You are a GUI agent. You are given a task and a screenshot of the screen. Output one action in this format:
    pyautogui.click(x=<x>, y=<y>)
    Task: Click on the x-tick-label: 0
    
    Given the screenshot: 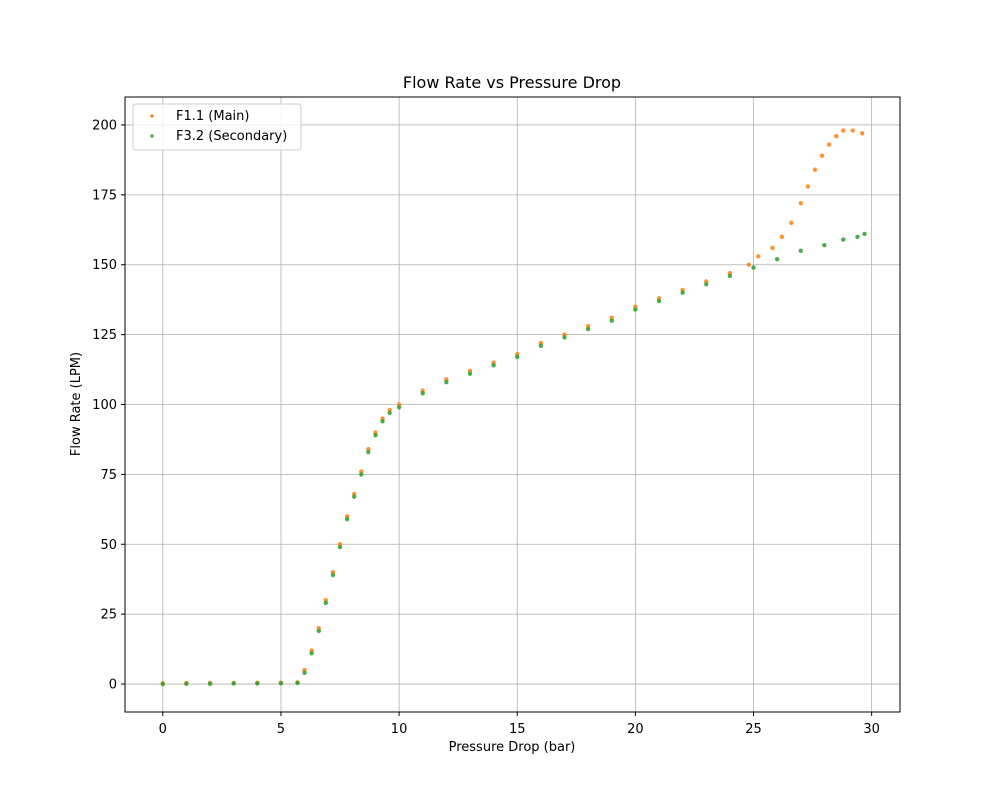 What is the action you would take?
    pyautogui.click(x=163, y=729)
    